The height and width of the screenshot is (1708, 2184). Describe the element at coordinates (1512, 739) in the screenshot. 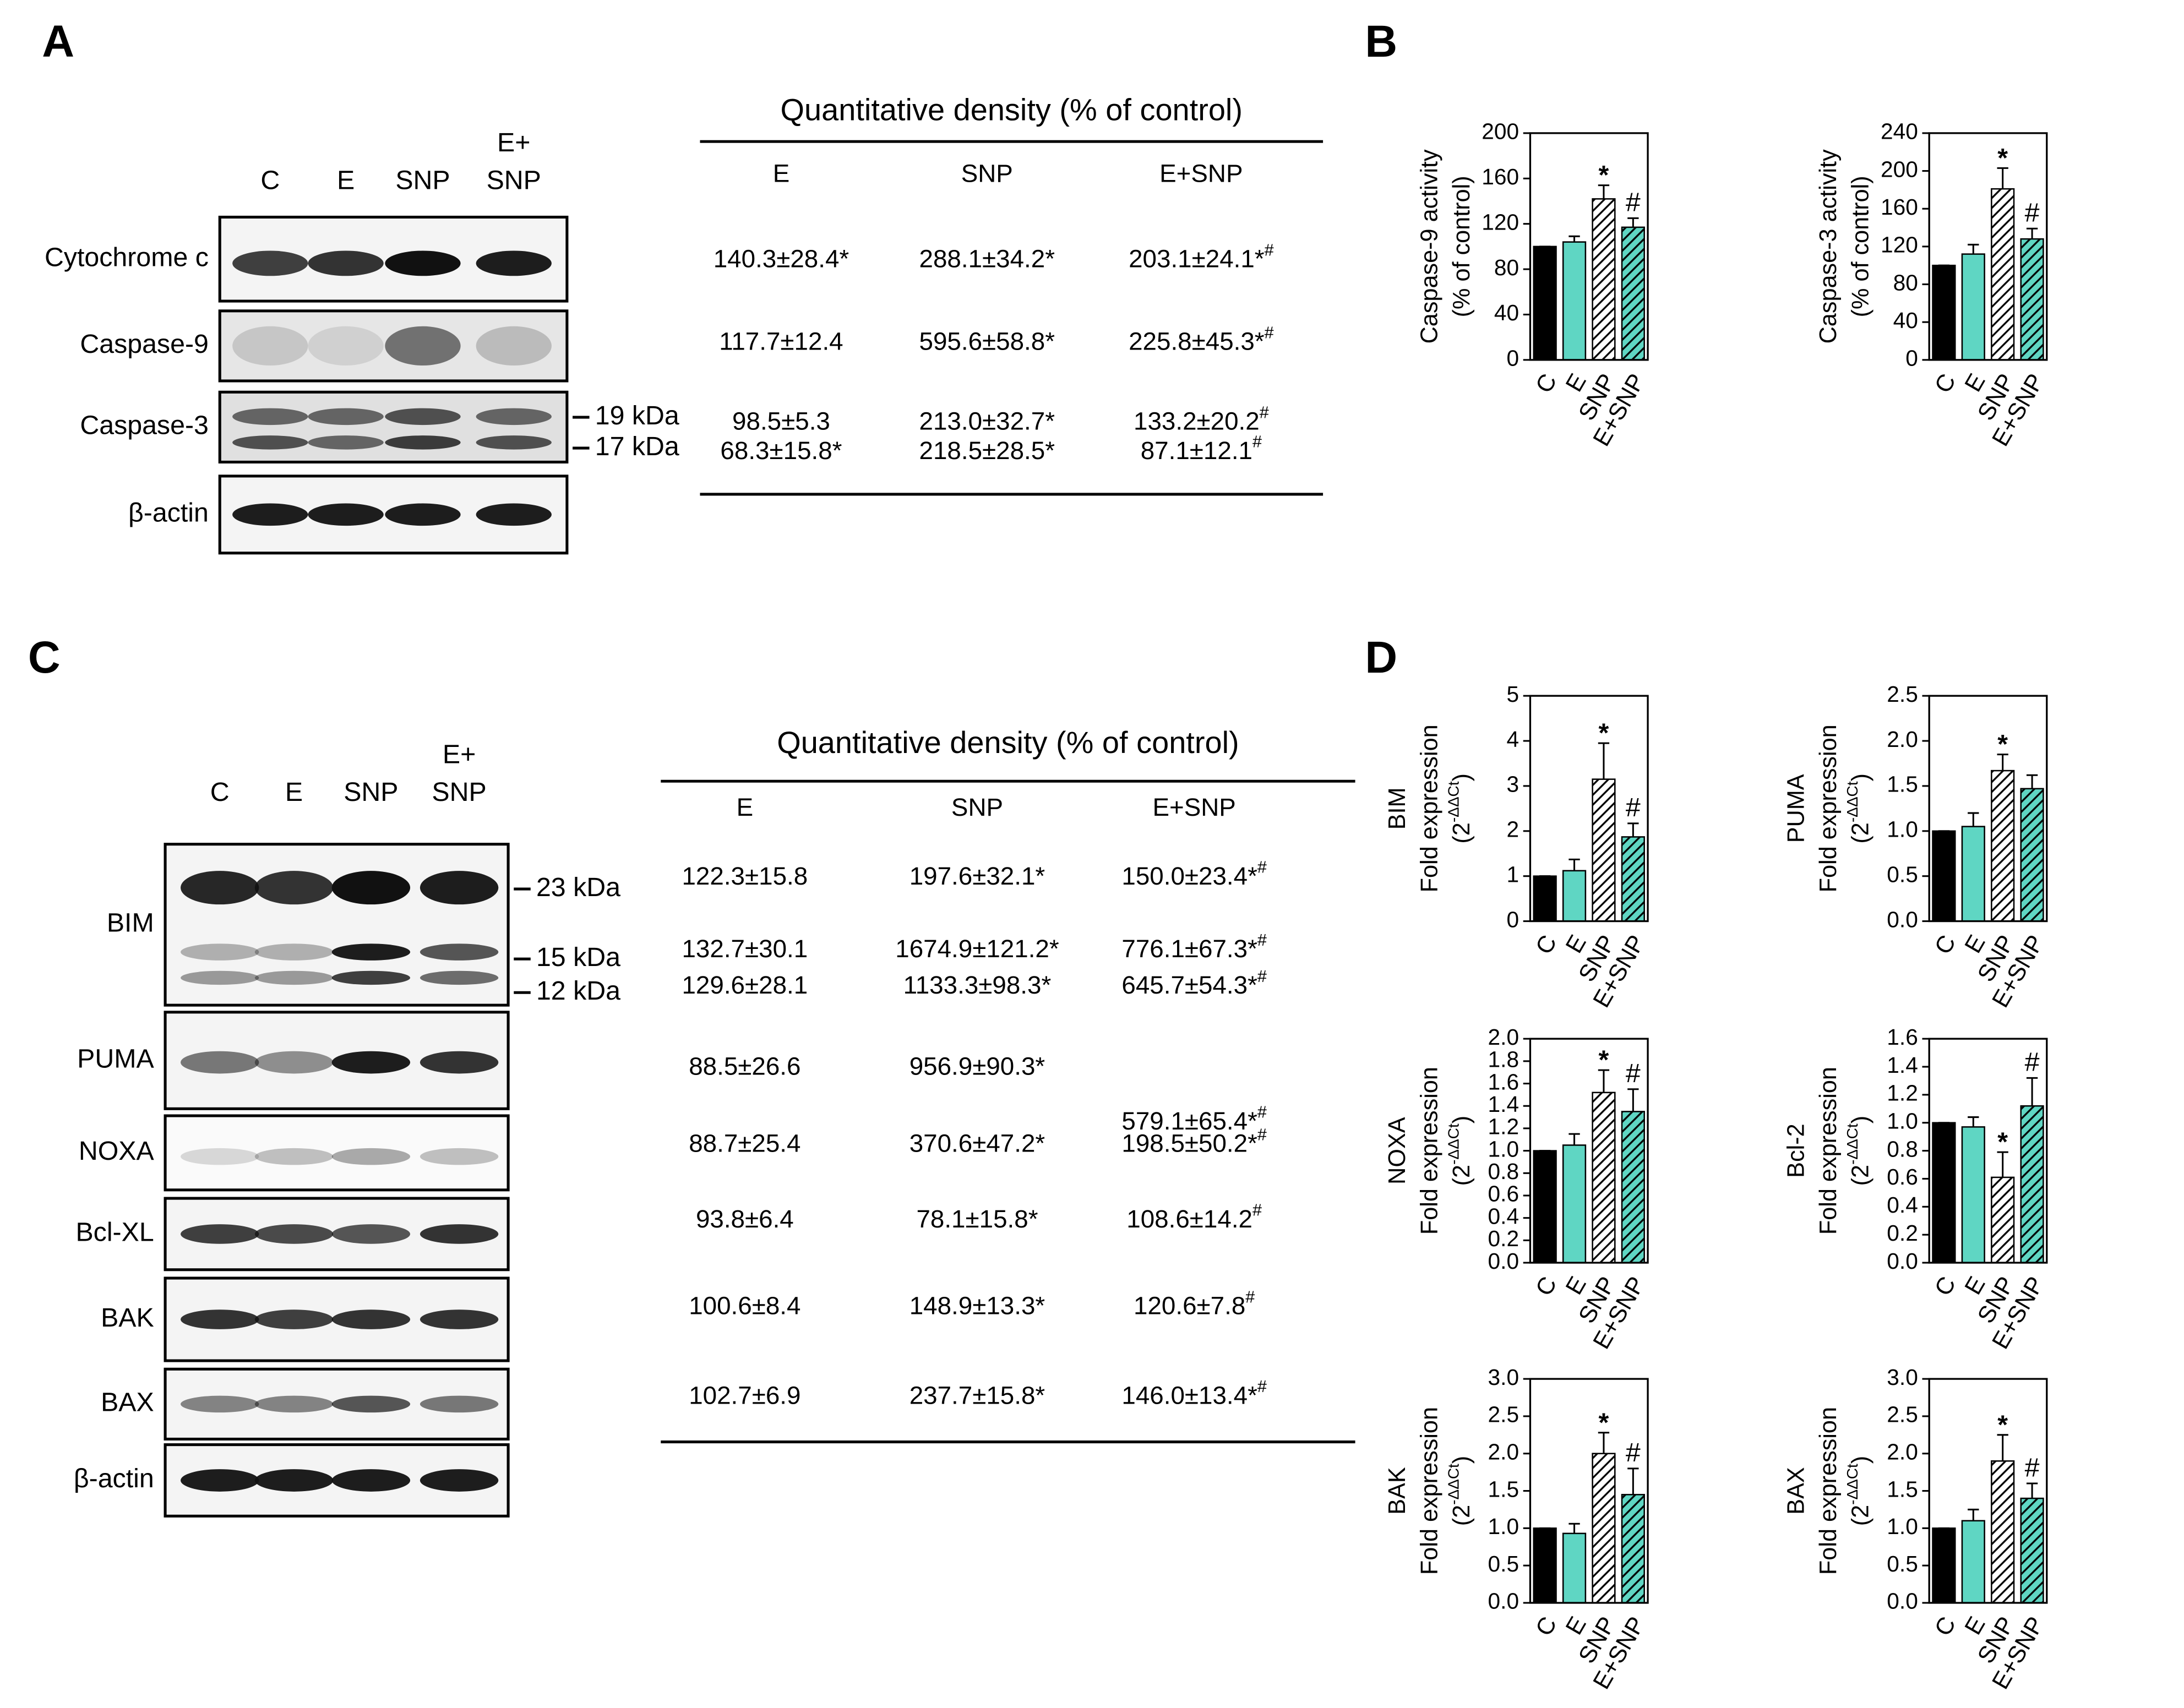

I see `y-tick-label: 4` at that location.